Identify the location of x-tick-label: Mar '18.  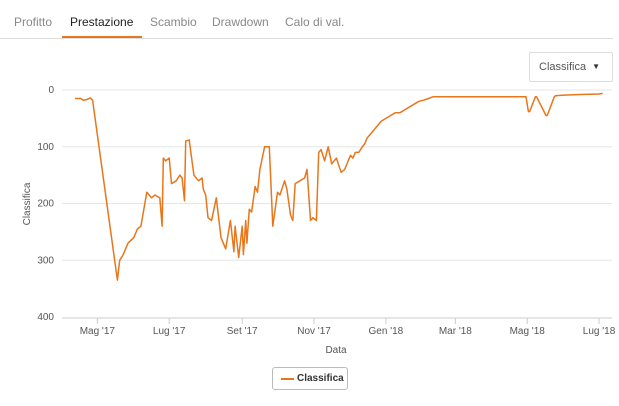
(455, 331).